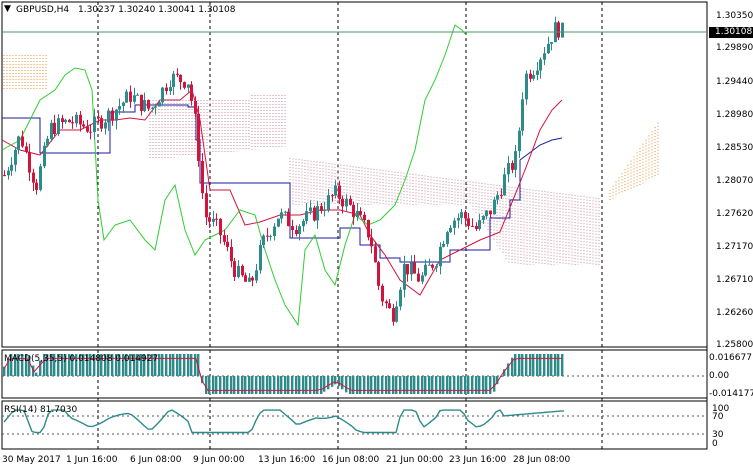  What do you see at coordinates (282, 374) in the screenshot?
I see `macd-signal-line` at bounding box center [282, 374].